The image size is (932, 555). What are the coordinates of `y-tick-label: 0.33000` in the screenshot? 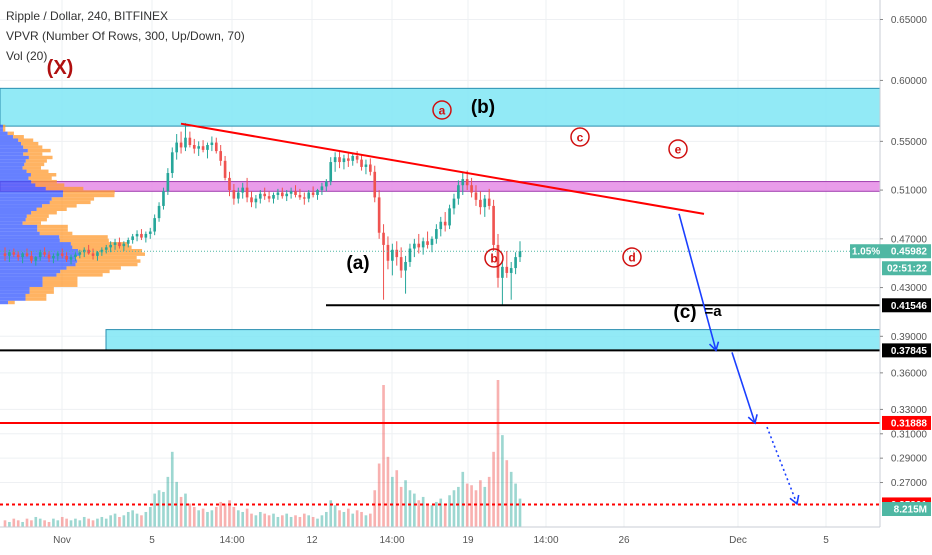 It's located at (909, 410).